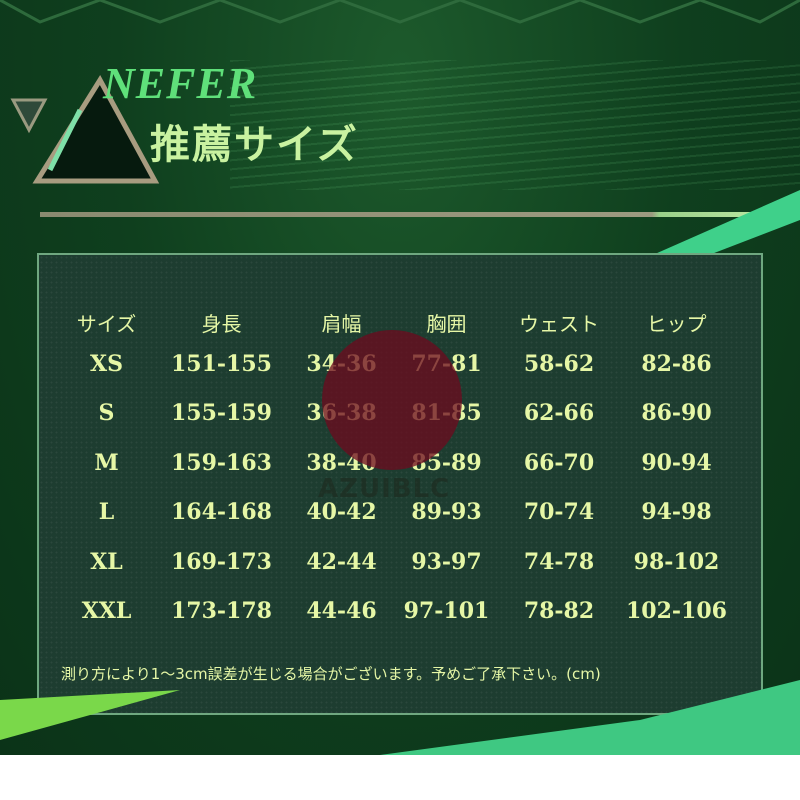 The image size is (800, 800). What do you see at coordinates (85, 129) in the screenshot?
I see `triangle-emblem` at bounding box center [85, 129].